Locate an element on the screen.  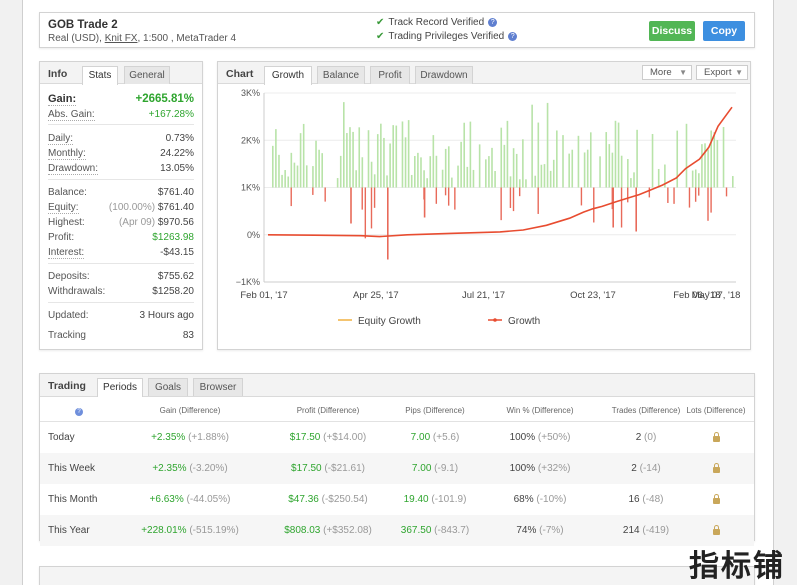
updated-label: Updated: is located at coordinates (68, 315).